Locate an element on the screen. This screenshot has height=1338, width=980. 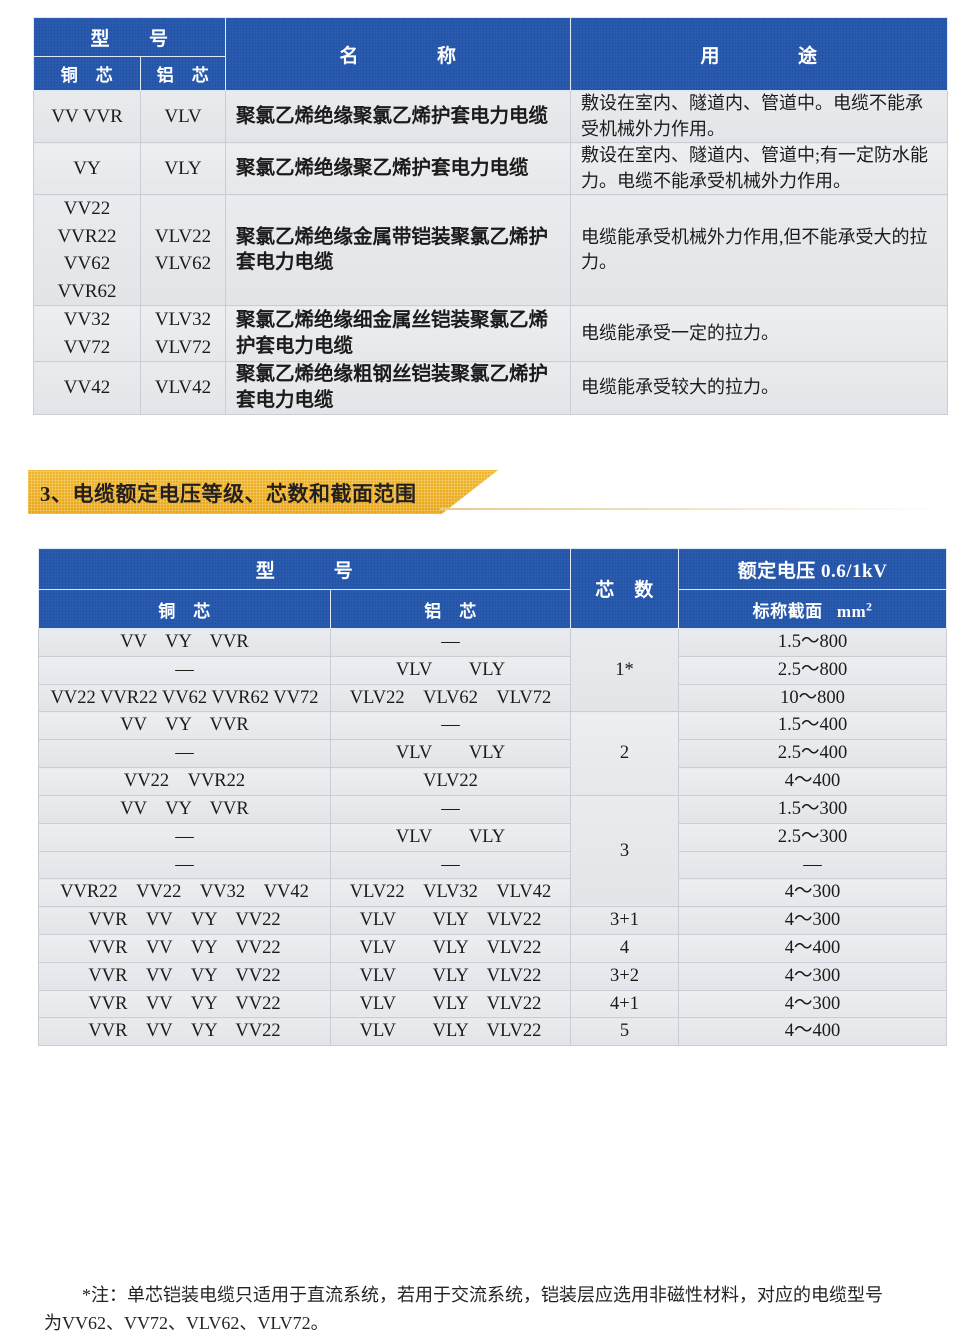
table-row: VVR VV VY VV22 VLV VLY VLV22 4 4～400 is located at coordinates (493, 948).